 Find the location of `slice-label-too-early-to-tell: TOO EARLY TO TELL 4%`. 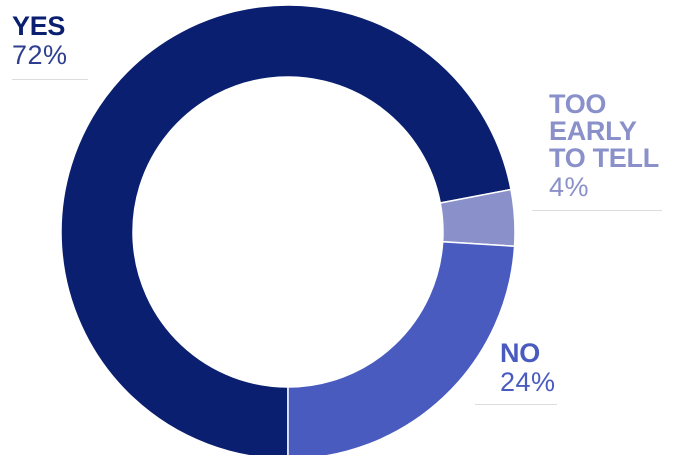

slice-label-too-early-to-tell: TOO EARLY TO TELL 4% is located at coordinates (604, 146).